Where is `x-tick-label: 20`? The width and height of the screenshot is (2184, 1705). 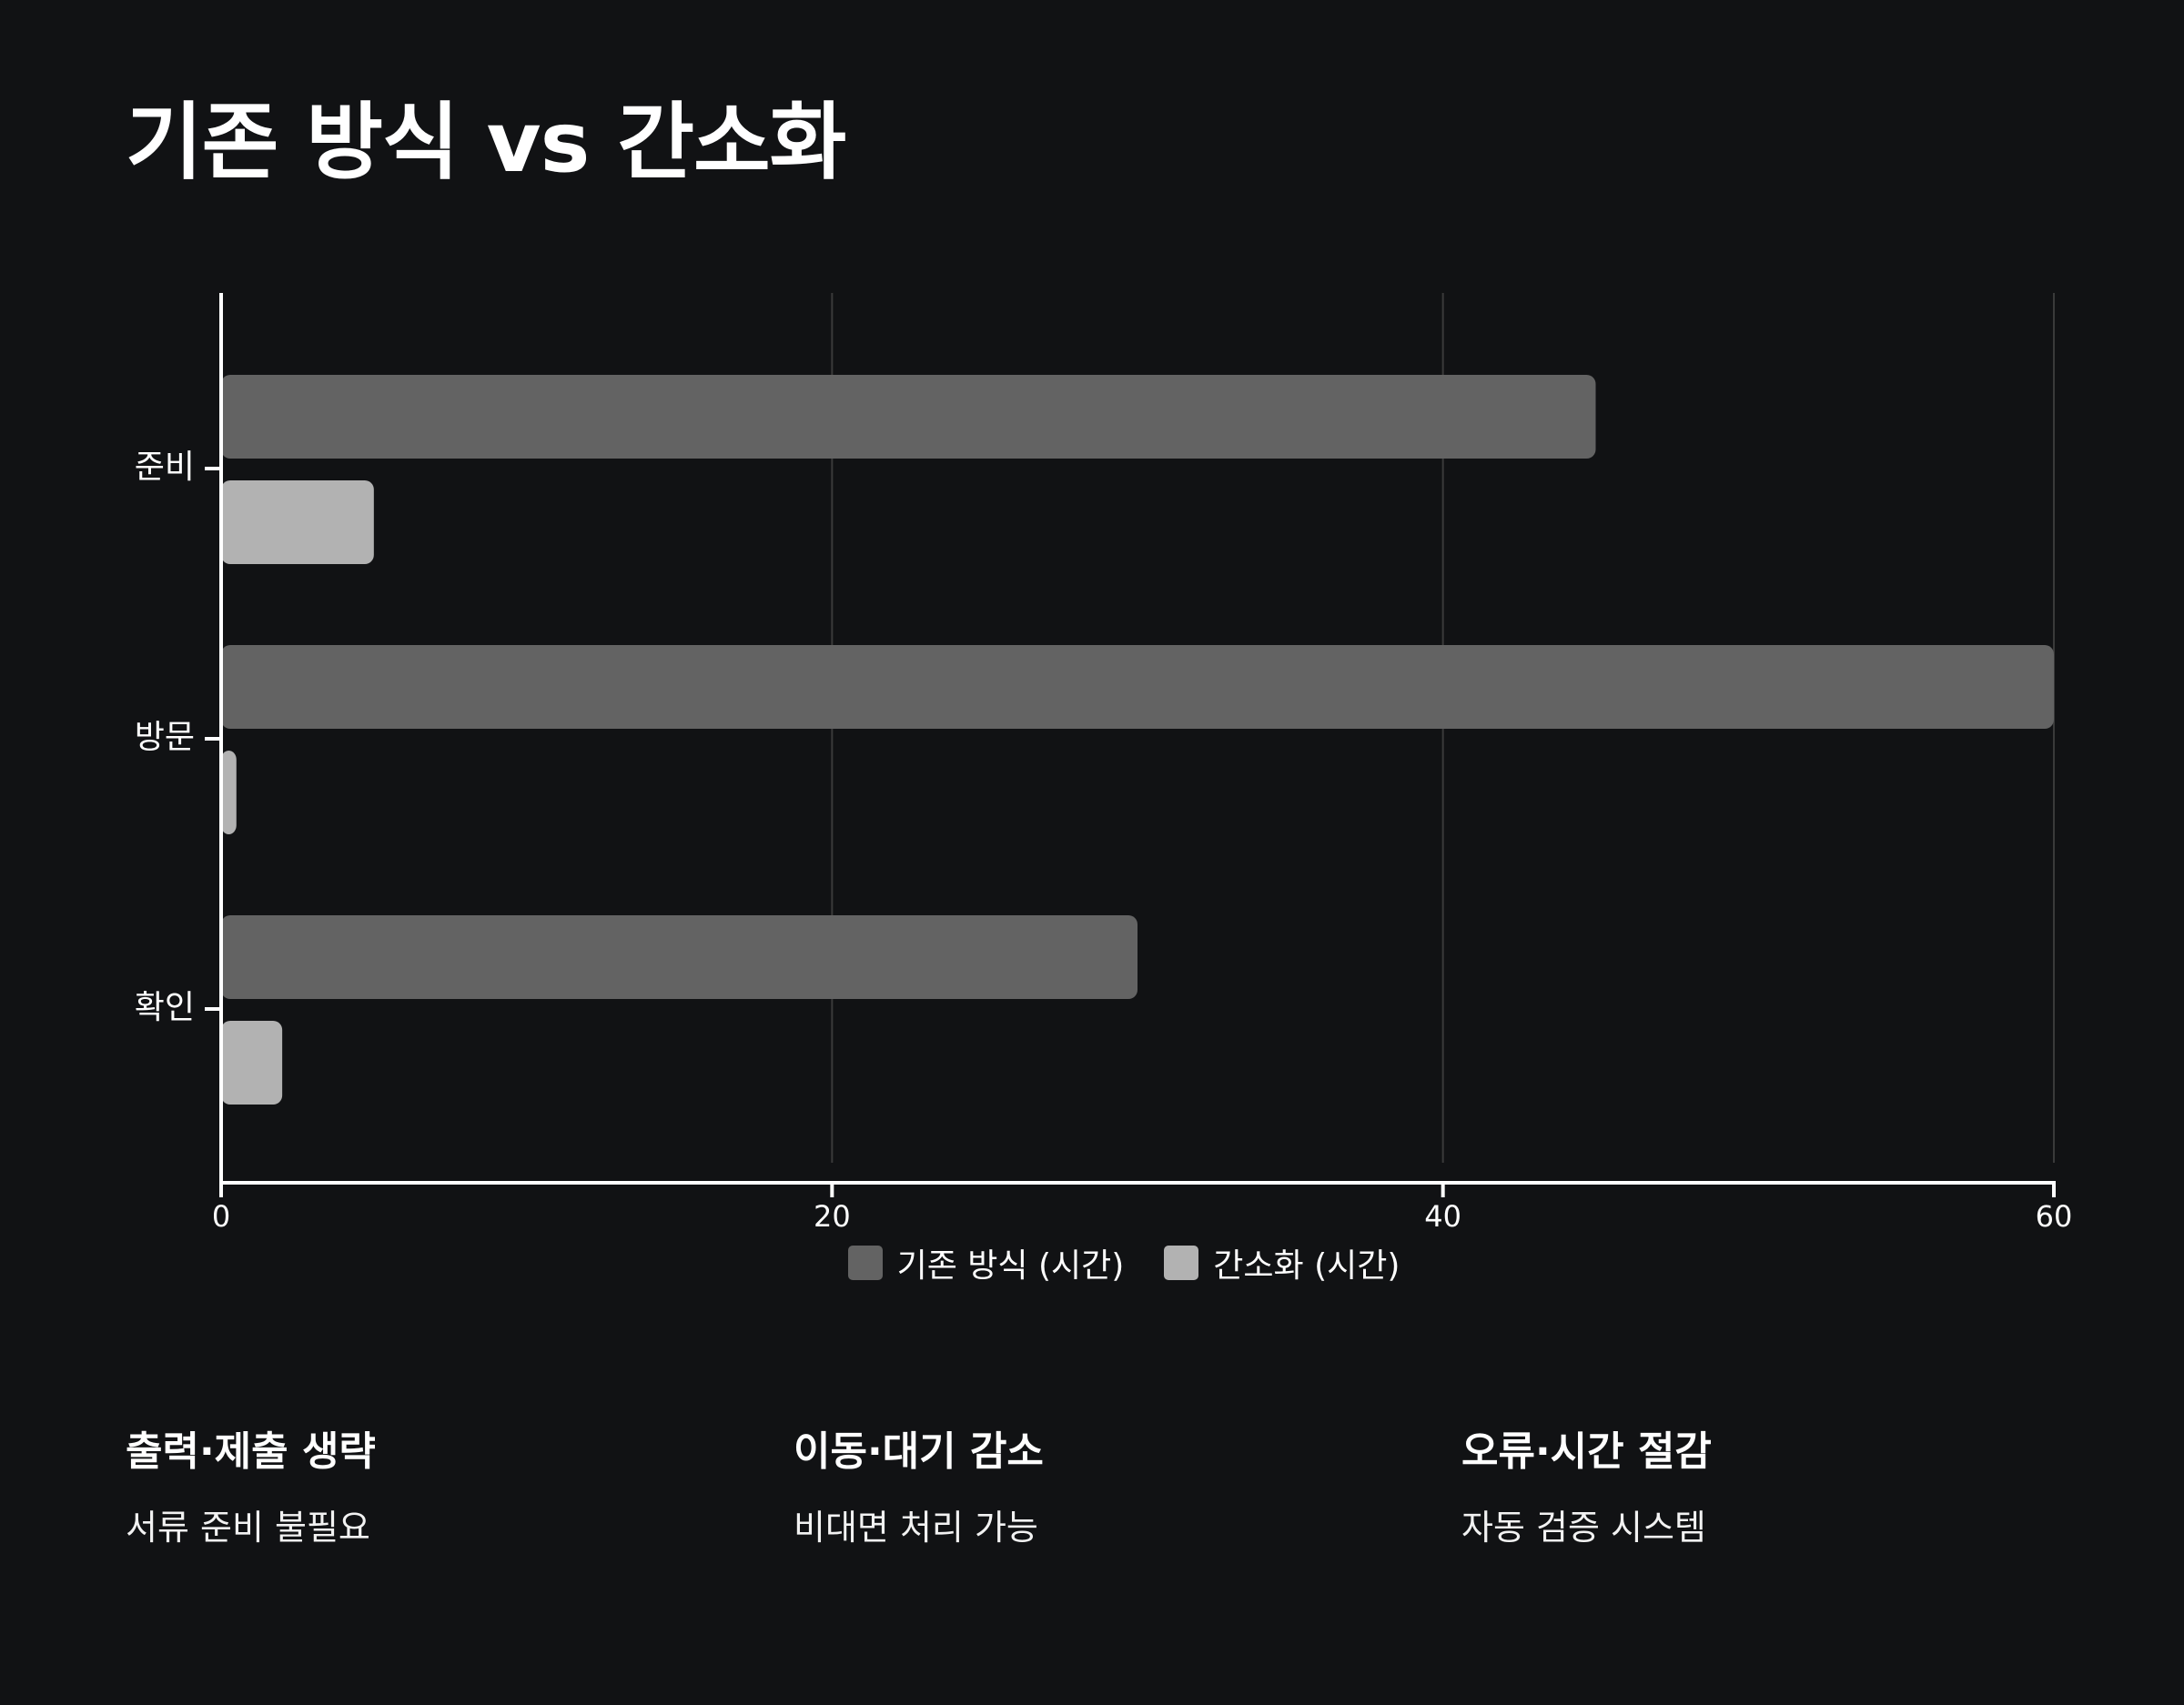
x-tick-label: 20 is located at coordinates (833, 1216).